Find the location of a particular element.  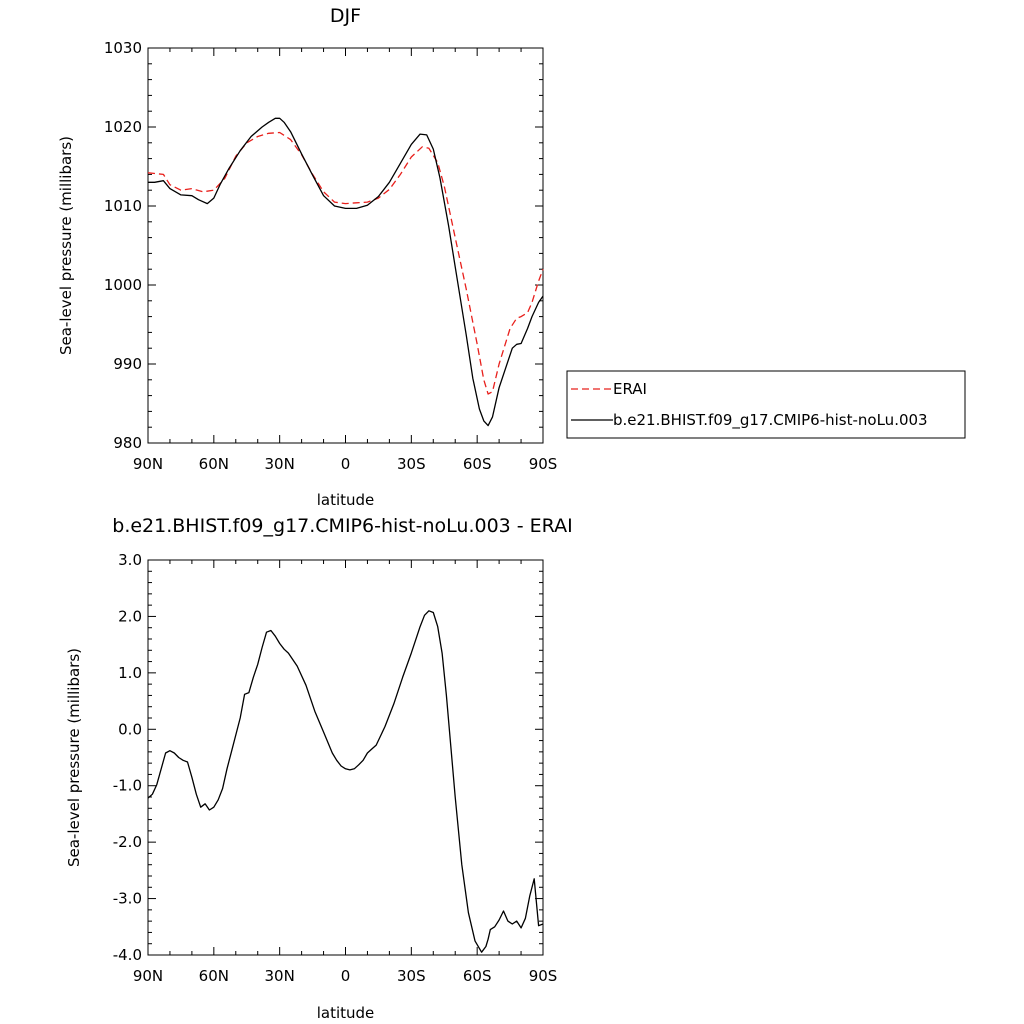

y-tick-label: 1.0 is located at coordinates (130, 673).